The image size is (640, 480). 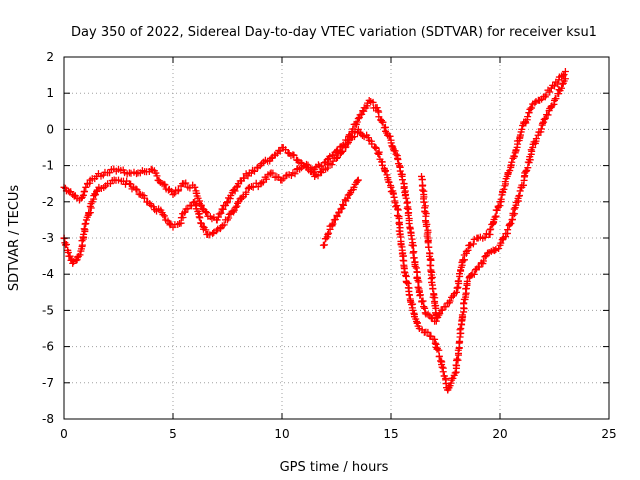 What do you see at coordinates (48, 202) in the screenshot?
I see `y-tick-label: -2` at bounding box center [48, 202].